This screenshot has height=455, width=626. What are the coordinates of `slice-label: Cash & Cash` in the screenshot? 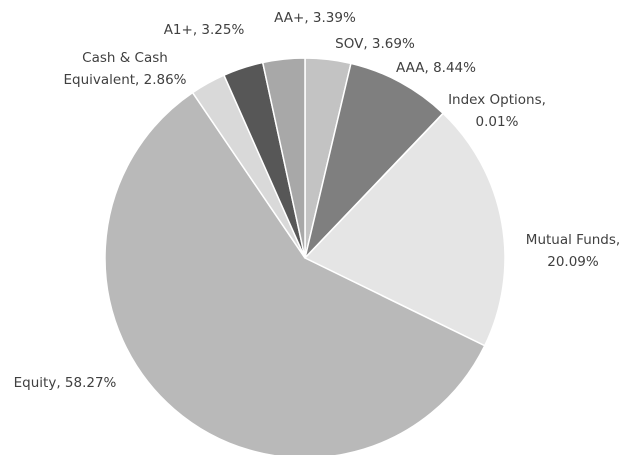 It's located at (125, 58).